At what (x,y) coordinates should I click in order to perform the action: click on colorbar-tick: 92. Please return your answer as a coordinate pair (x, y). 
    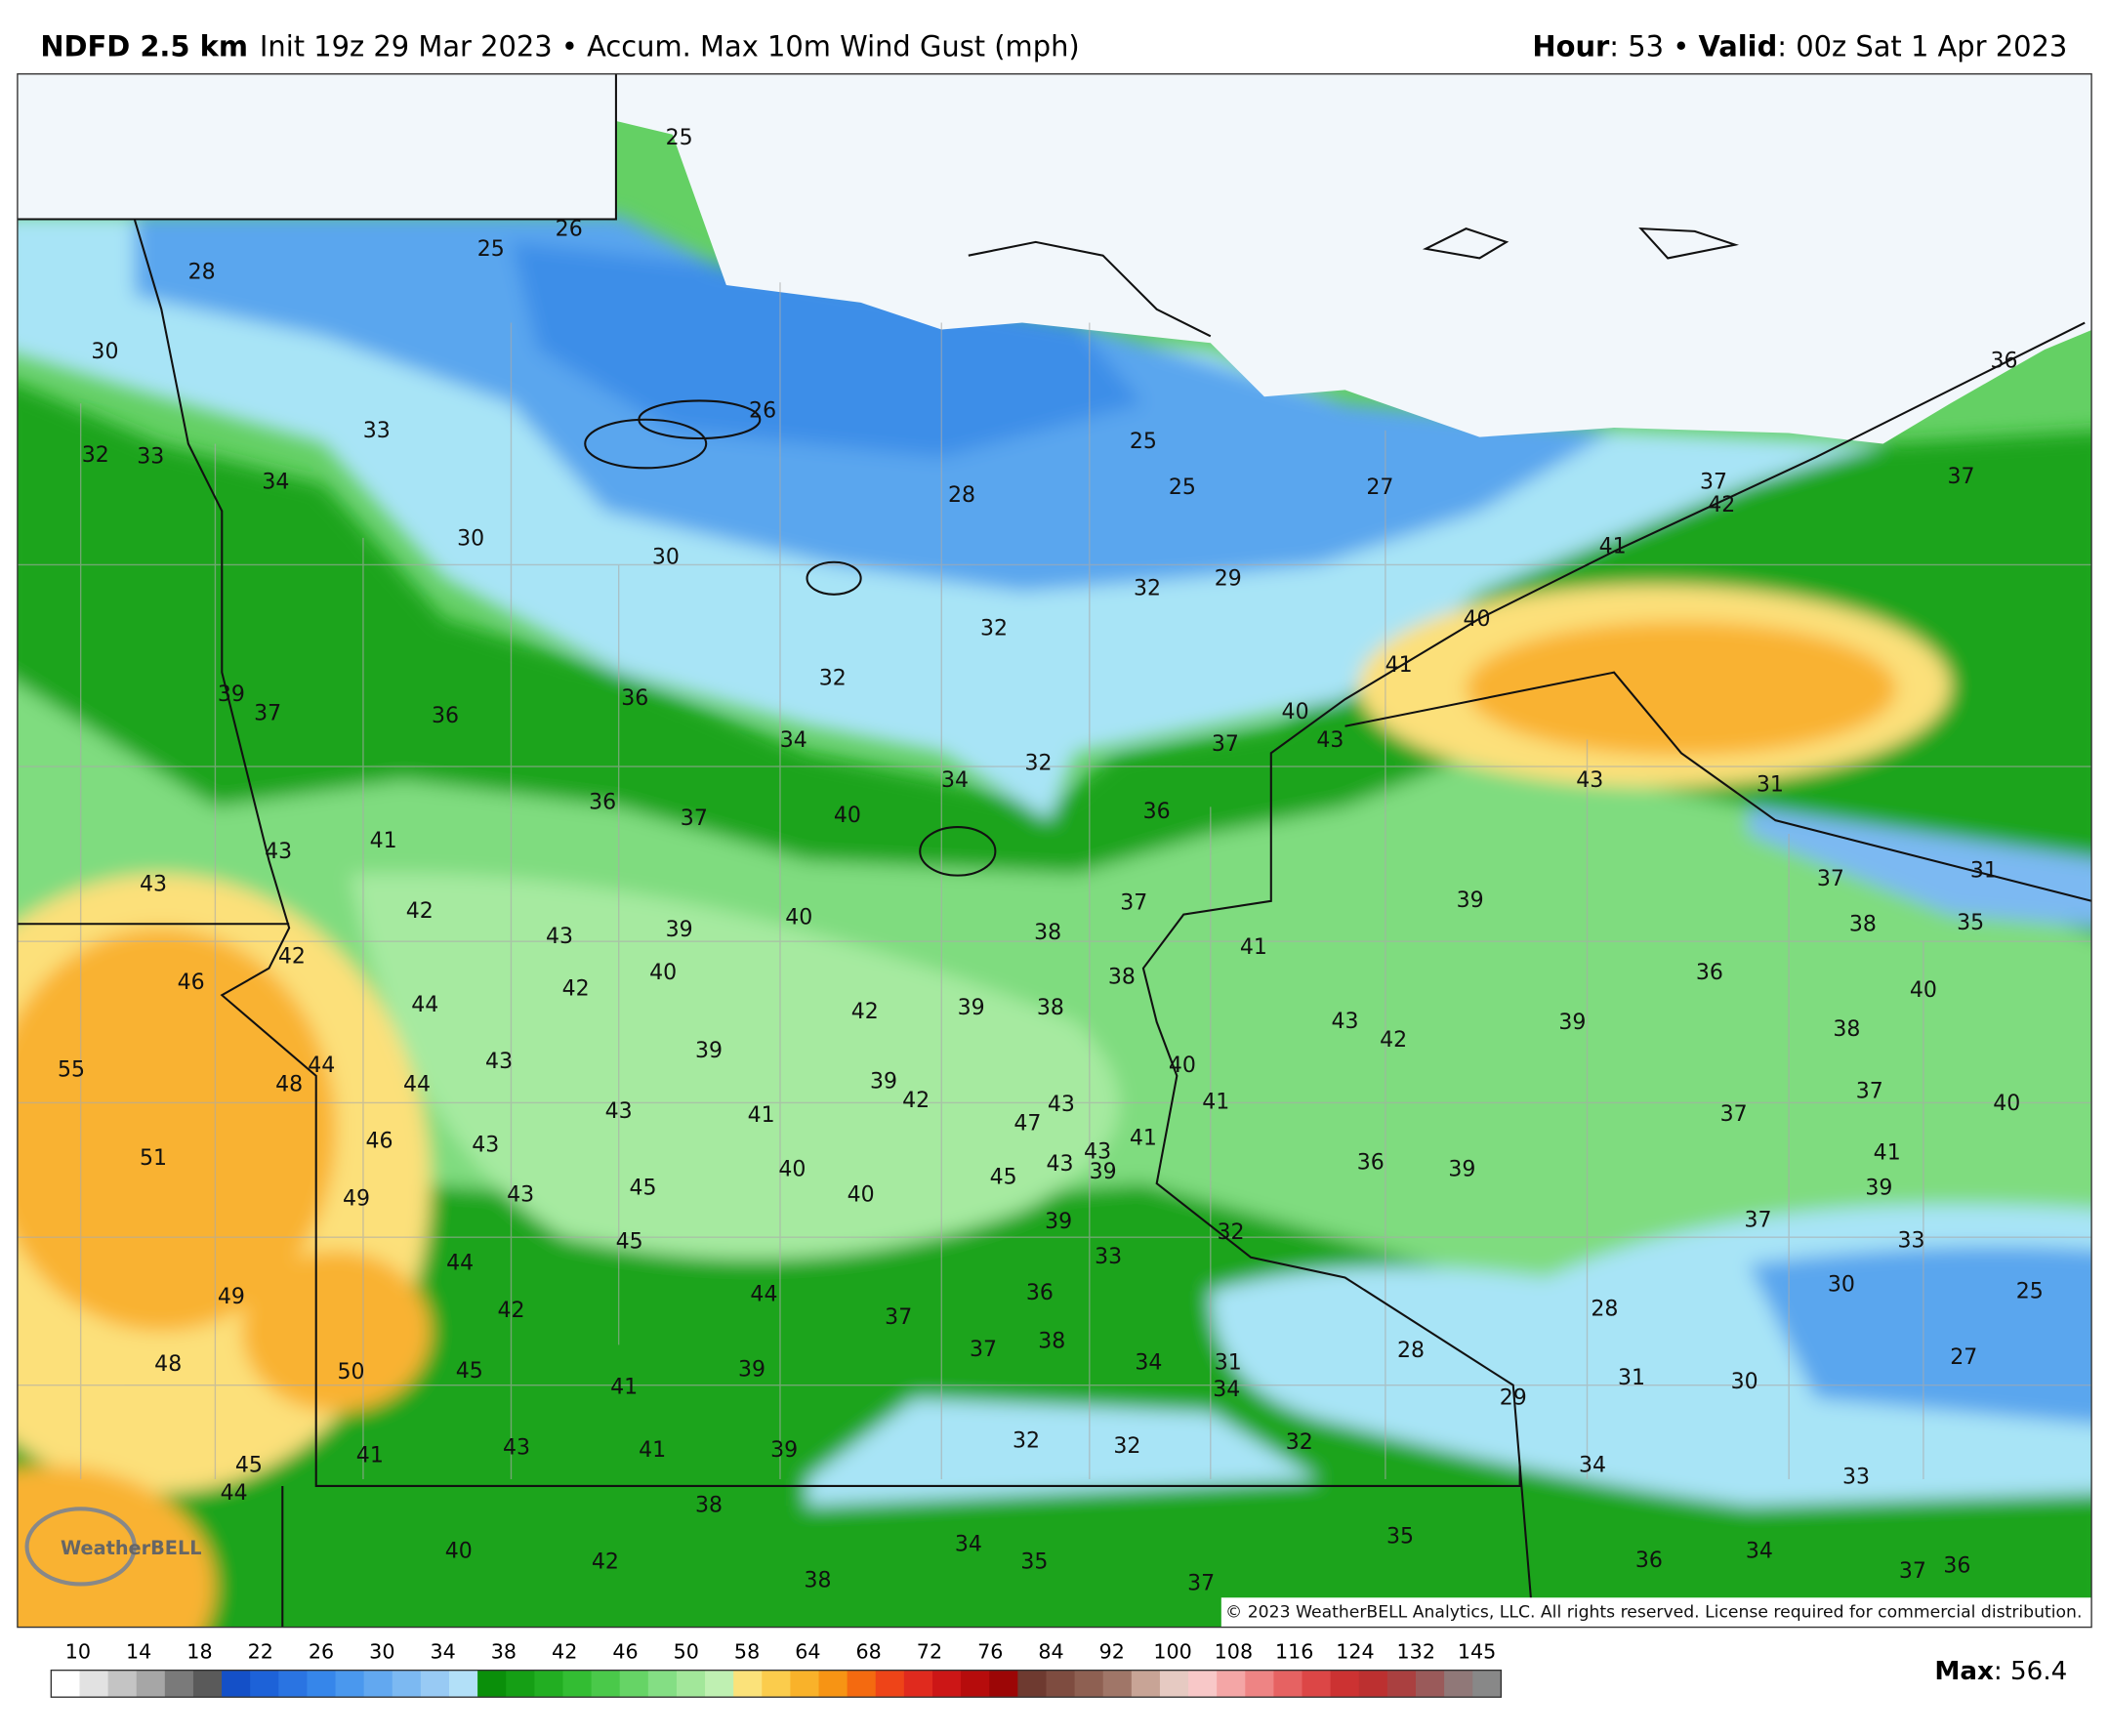
    Looking at the image, I should click on (1112, 1652).